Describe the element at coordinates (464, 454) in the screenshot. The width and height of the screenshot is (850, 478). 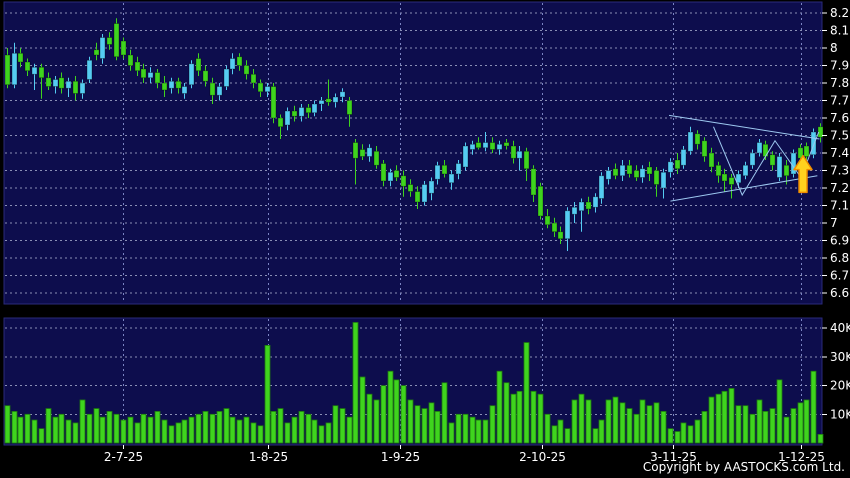
I see `date-axis-labels: 2-7-25 1-8-25 1-9-25 2-10-25 3-11-25 1-12-25` at that location.